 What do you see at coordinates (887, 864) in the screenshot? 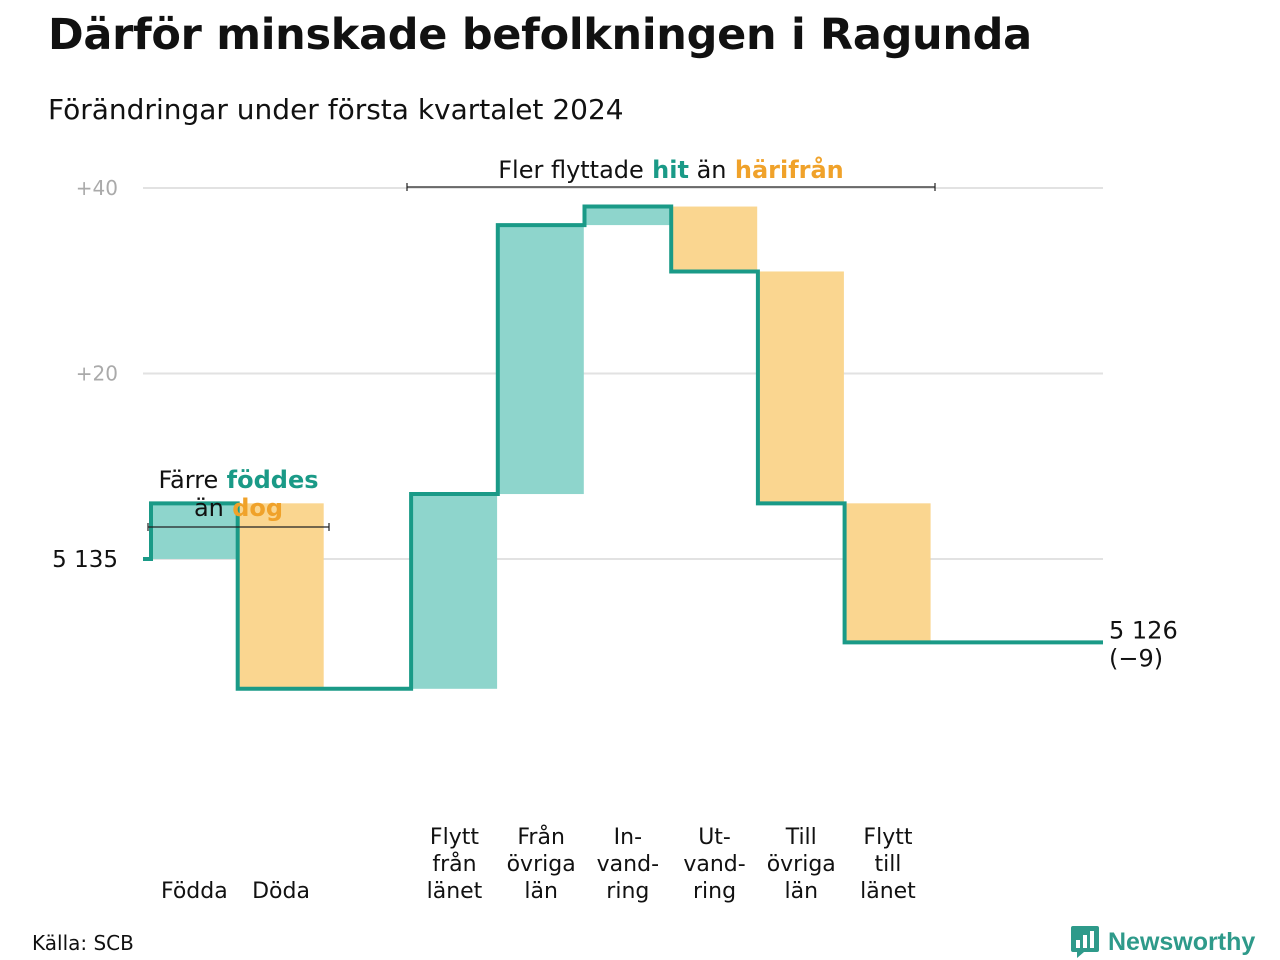
I see `category-label: till` at bounding box center [887, 864].